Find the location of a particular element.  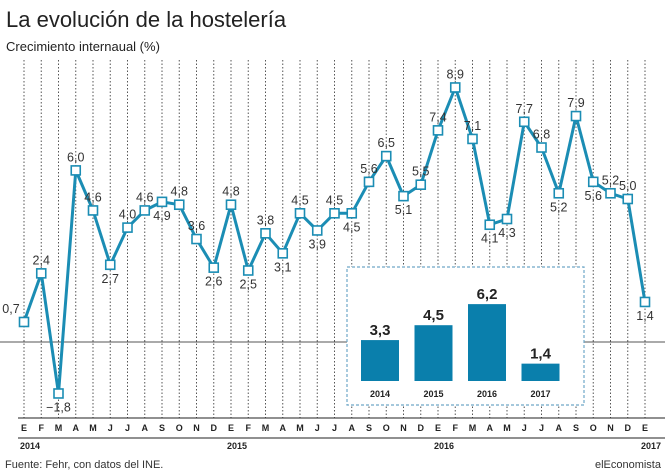

chart-title: La evolución de la hostelería is located at coordinates (146, 19).